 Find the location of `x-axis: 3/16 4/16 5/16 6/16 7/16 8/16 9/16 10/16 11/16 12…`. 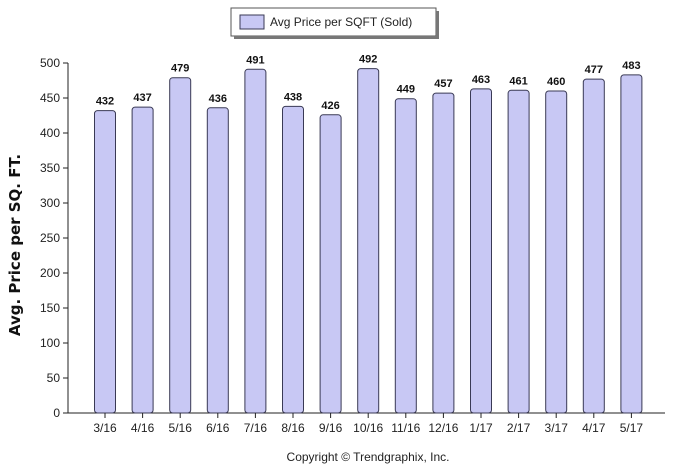

x-axis: 3/16 4/16 5/16 6/16 7/16 8/16 9/16 10/16 11/16 12… is located at coordinates (366, 423).